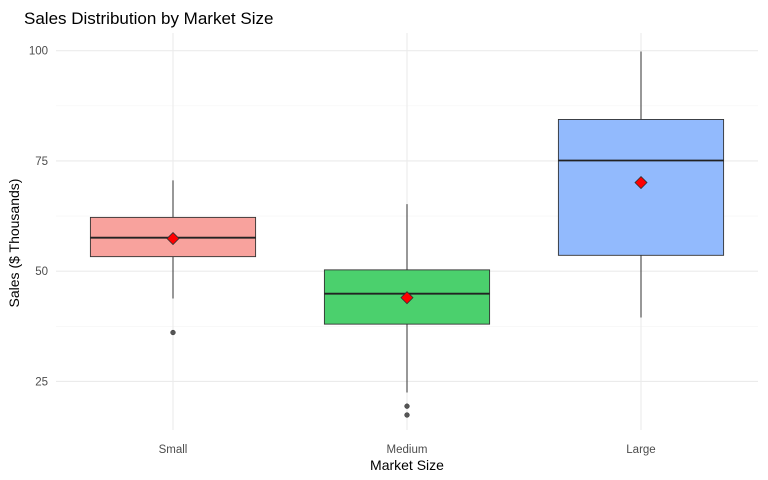  I want to click on y-tick-label: 25, so click(41, 382).